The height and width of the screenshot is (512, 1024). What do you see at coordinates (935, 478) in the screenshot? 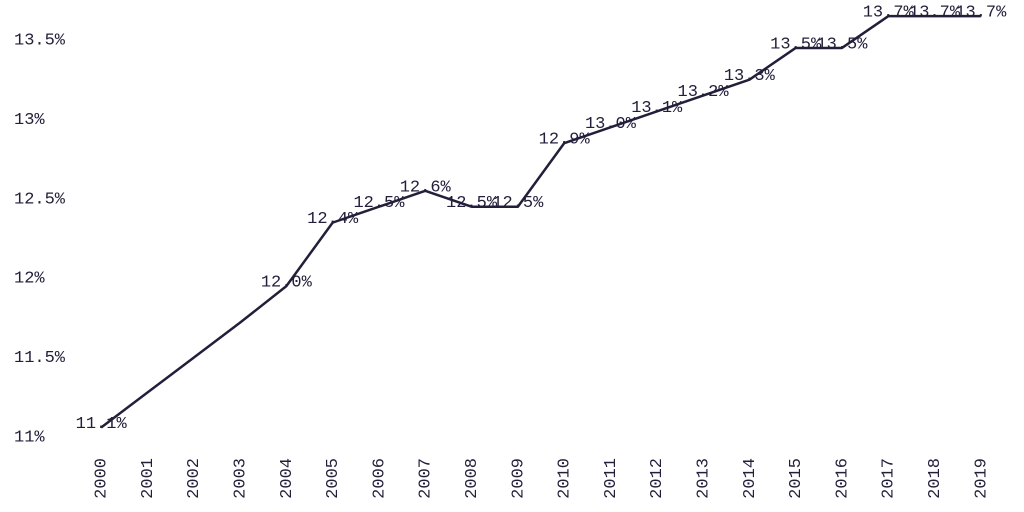
I see `x-tick-label: 2018` at bounding box center [935, 478].